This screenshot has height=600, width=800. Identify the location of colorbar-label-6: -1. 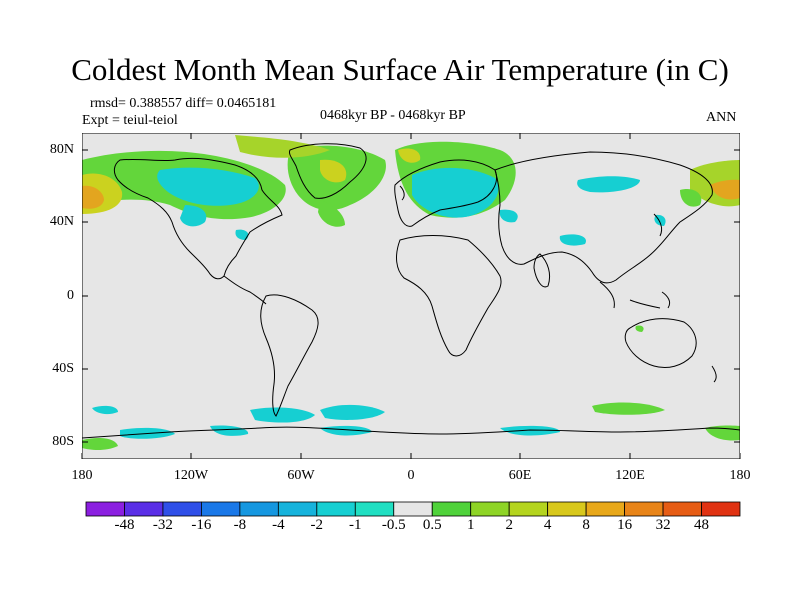
(355, 525).